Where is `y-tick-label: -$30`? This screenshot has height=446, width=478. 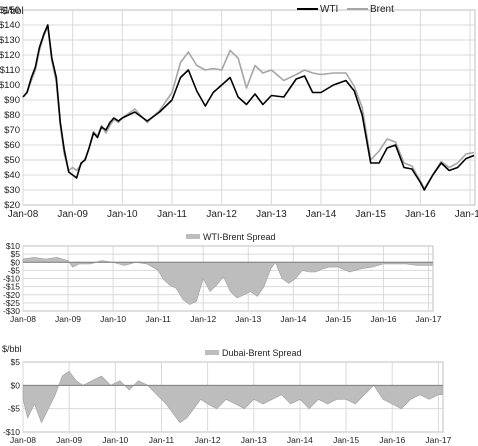 y-tick-label: -$30 is located at coordinates (11, 311).